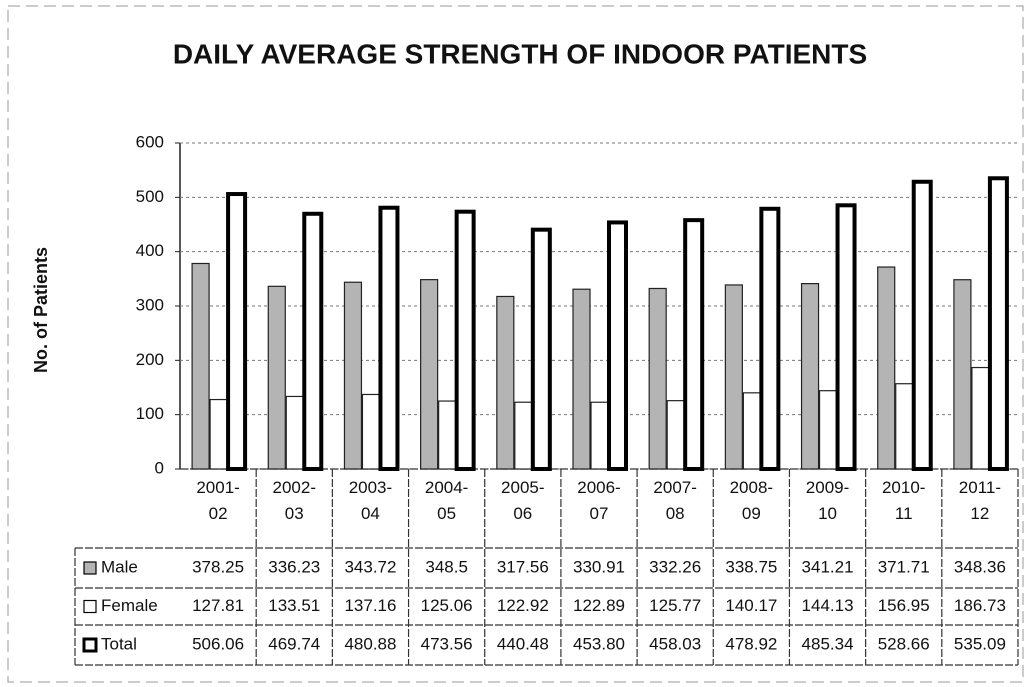 The height and width of the screenshot is (687, 1029). Describe the element at coordinates (218, 566) in the screenshot. I see `data-label: 378.25` at that location.